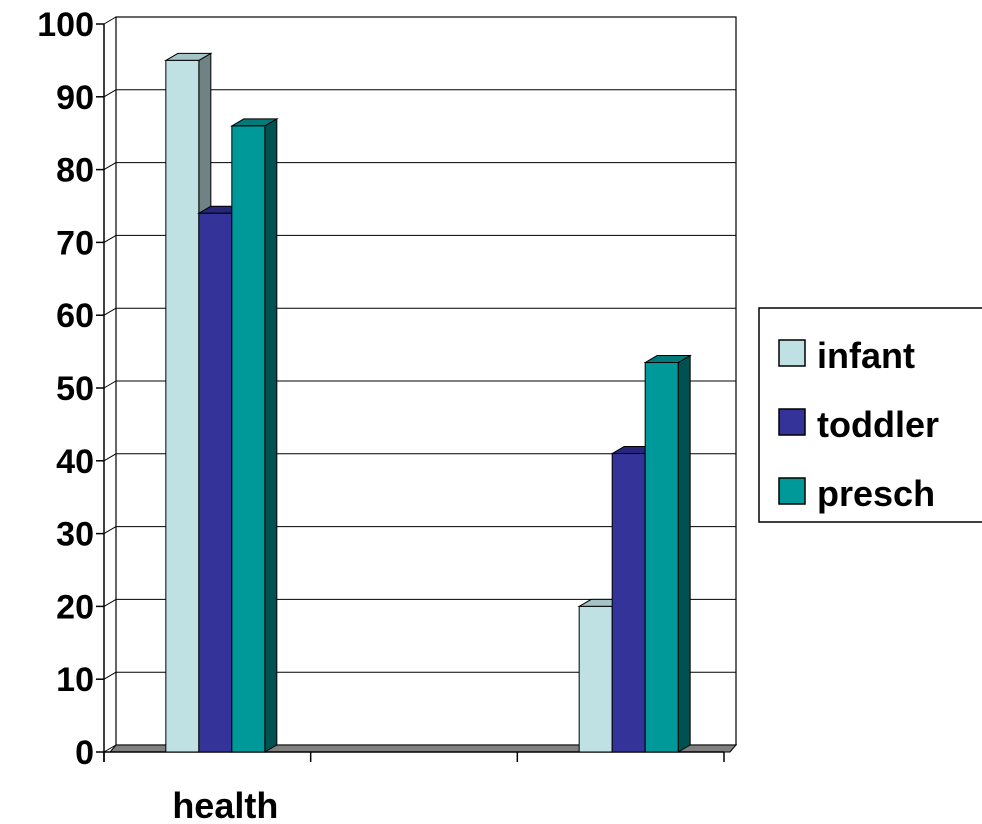  What do you see at coordinates (878, 424) in the screenshot?
I see `legend-label: toddler` at bounding box center [878, 424].